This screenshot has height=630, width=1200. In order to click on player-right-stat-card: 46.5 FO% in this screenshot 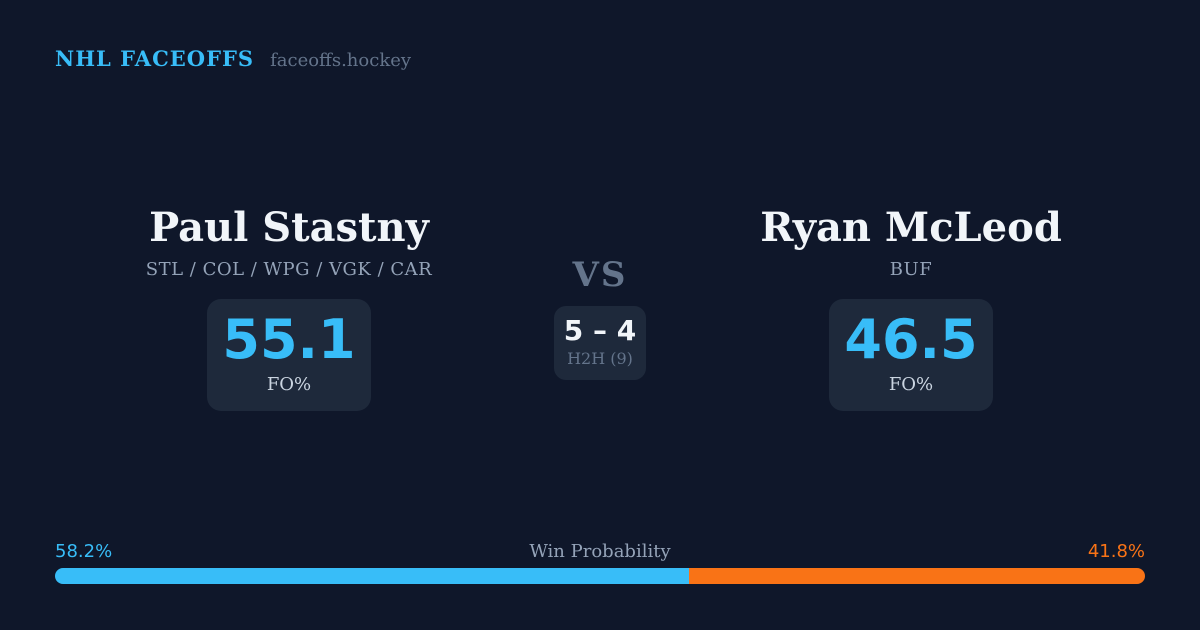, I will do `click(911, 355)`.